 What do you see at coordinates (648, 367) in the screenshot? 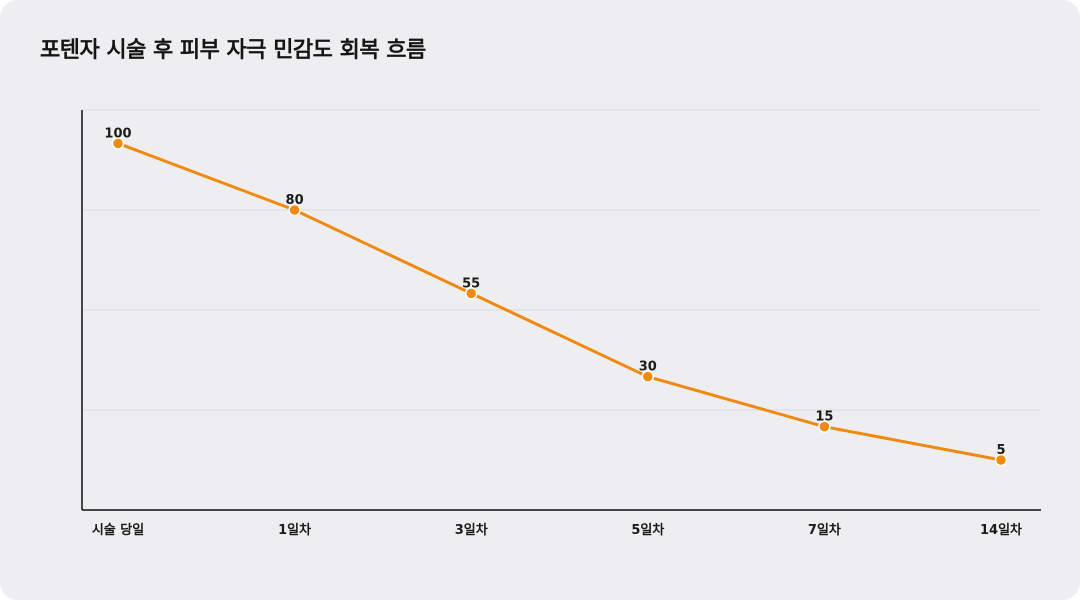
I see `data-label: 30` at bounding box center [648, 367].